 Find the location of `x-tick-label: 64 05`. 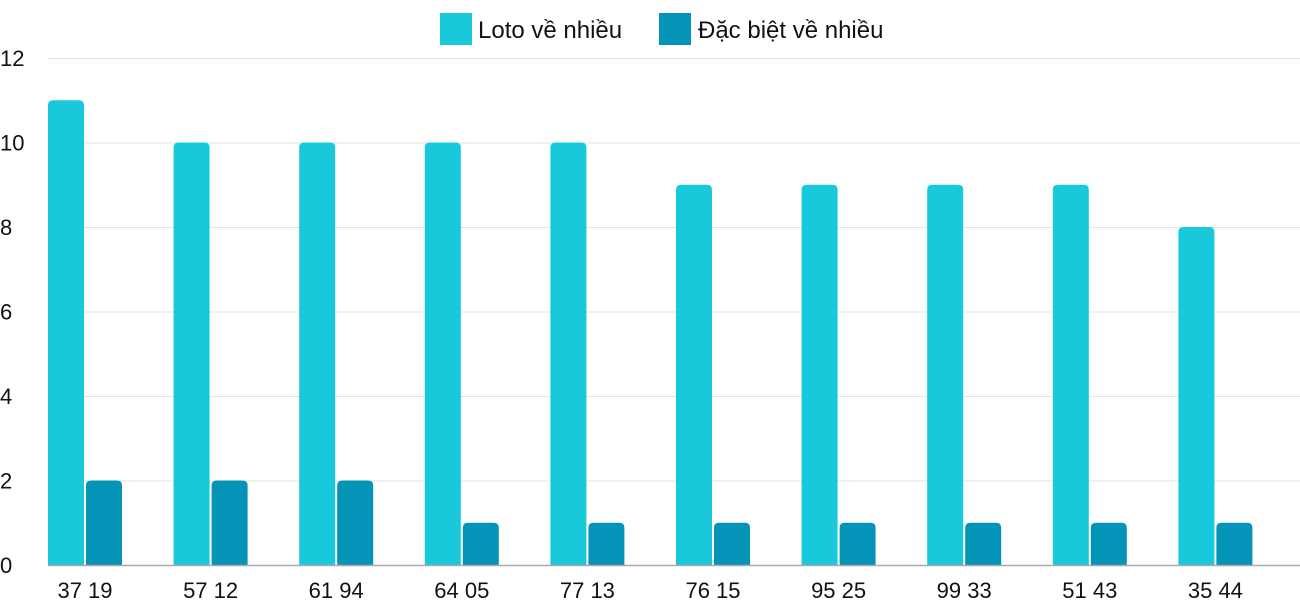

x-tick-label: 64 05 is located at coordinates (461, 589).